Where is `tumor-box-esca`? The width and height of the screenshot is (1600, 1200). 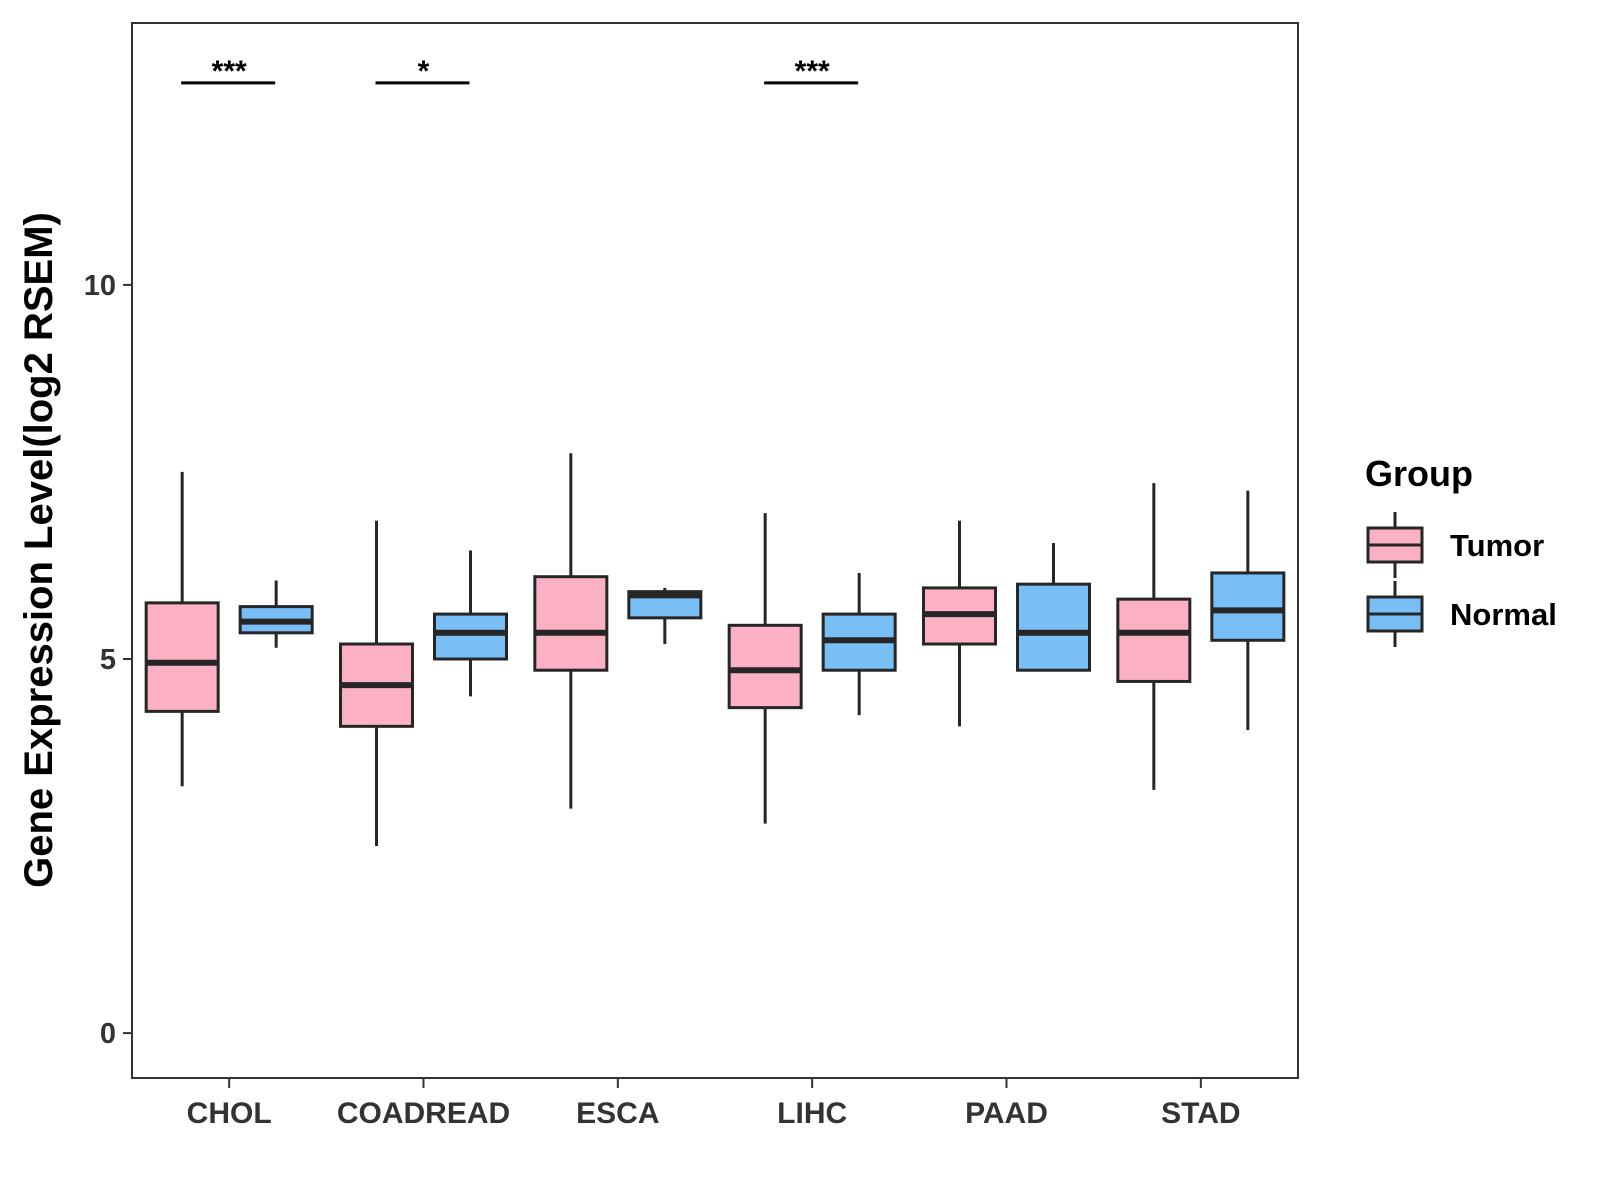 tumor-box-esca is located at coordinates (571, 631).